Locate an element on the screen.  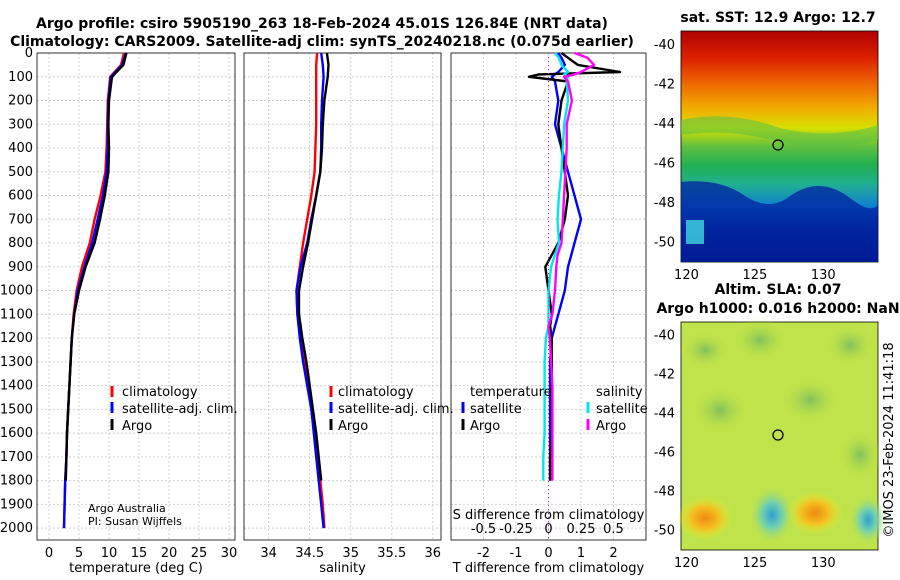
x-axis-label: T difference from climatology is located at coordinates (548, 568).